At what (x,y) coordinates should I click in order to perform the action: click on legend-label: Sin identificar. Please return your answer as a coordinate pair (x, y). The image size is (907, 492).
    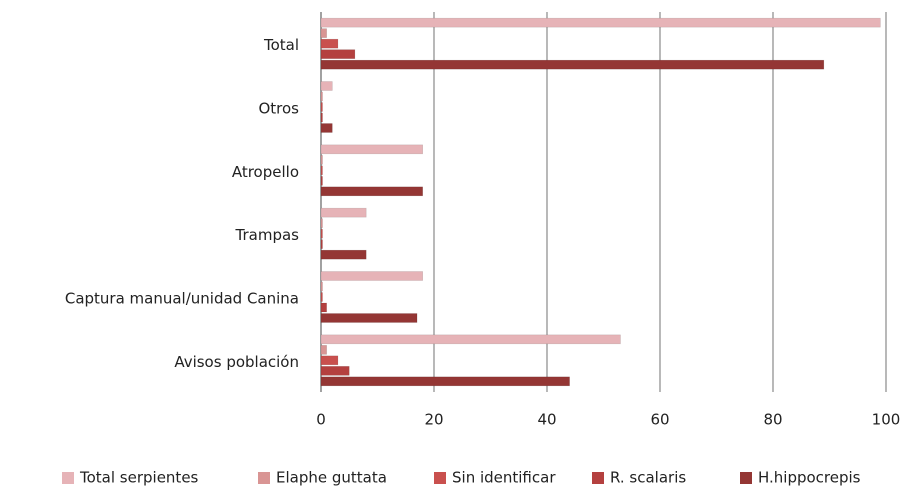
    Looking at the image, I should click on (504, 478).